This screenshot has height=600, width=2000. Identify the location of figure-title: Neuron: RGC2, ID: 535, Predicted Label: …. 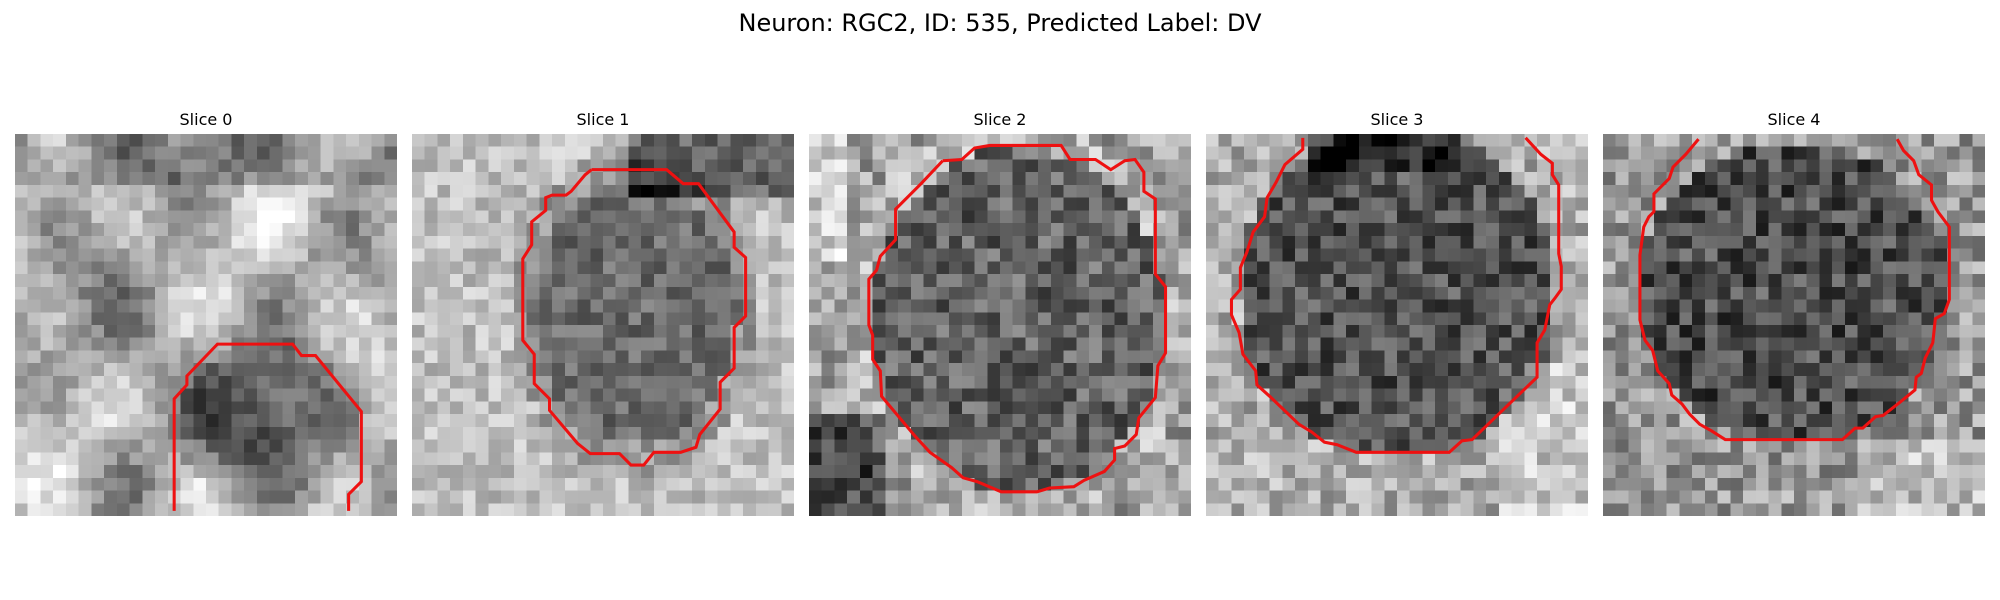
(1000, 23).